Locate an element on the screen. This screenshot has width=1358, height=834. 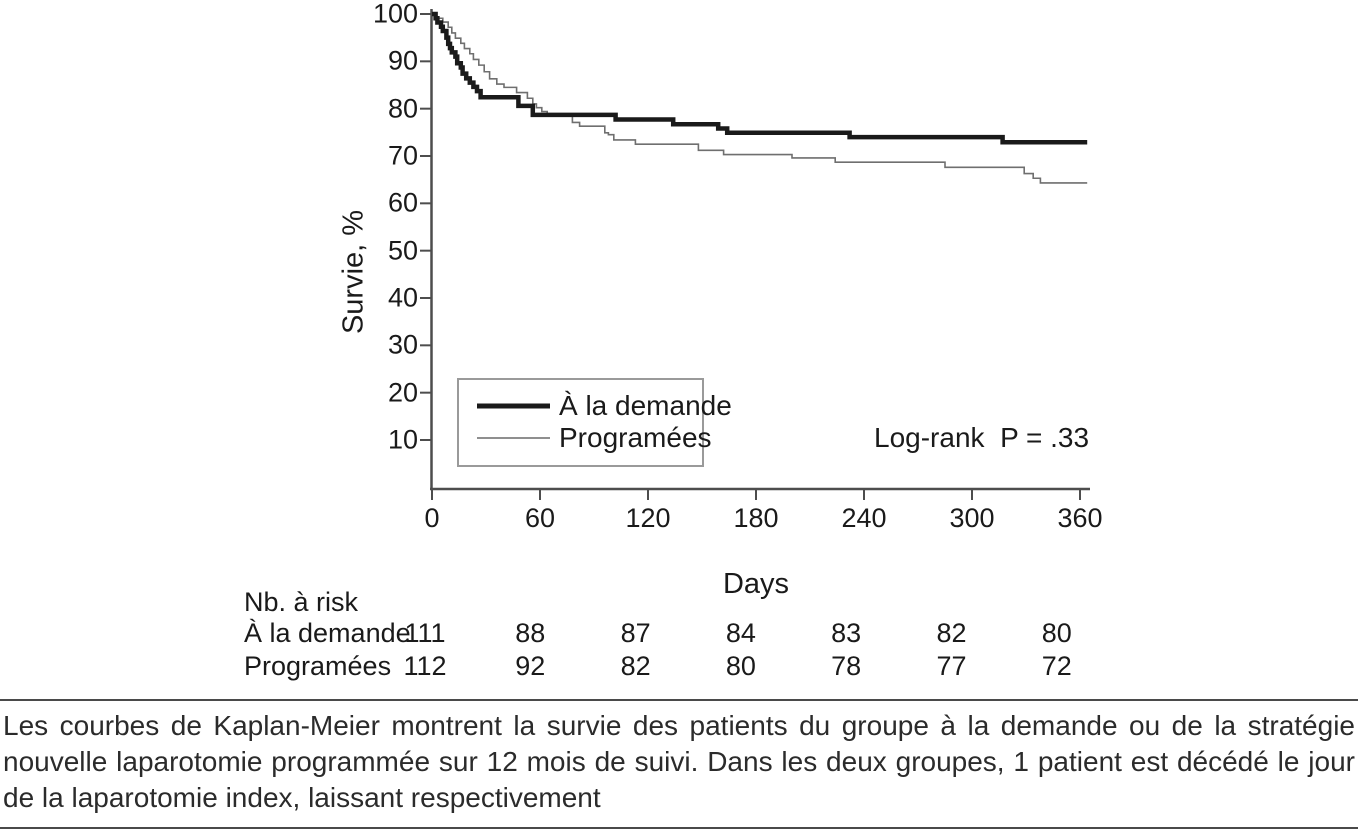
log-rank-annotation: Log-rank P = .33 is located at coordinates (982, 437).